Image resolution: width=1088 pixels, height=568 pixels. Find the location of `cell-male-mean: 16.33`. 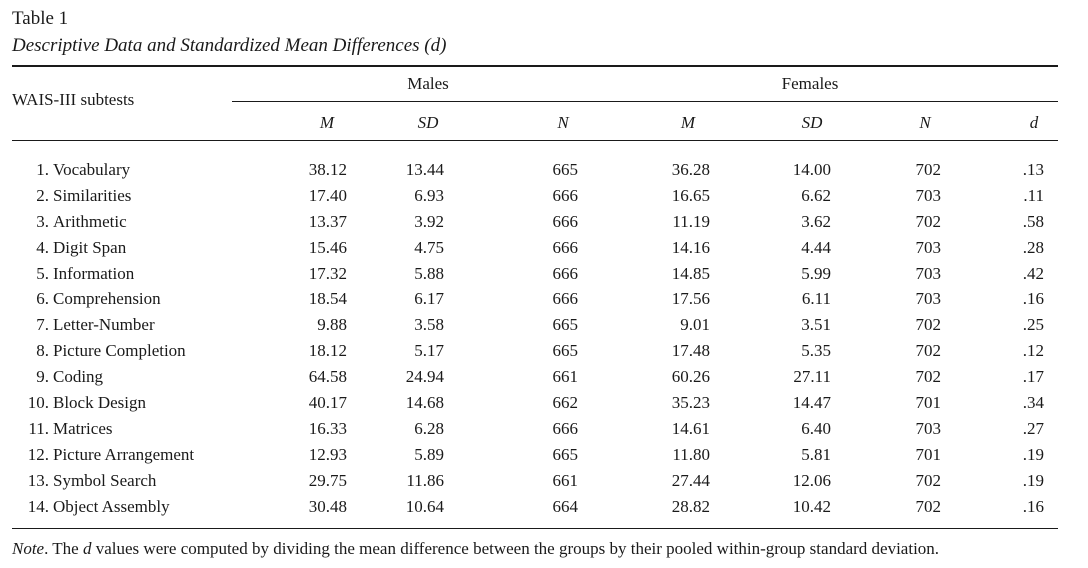

cell-male-mean: 16.33 is located at coordinates (327, 428).